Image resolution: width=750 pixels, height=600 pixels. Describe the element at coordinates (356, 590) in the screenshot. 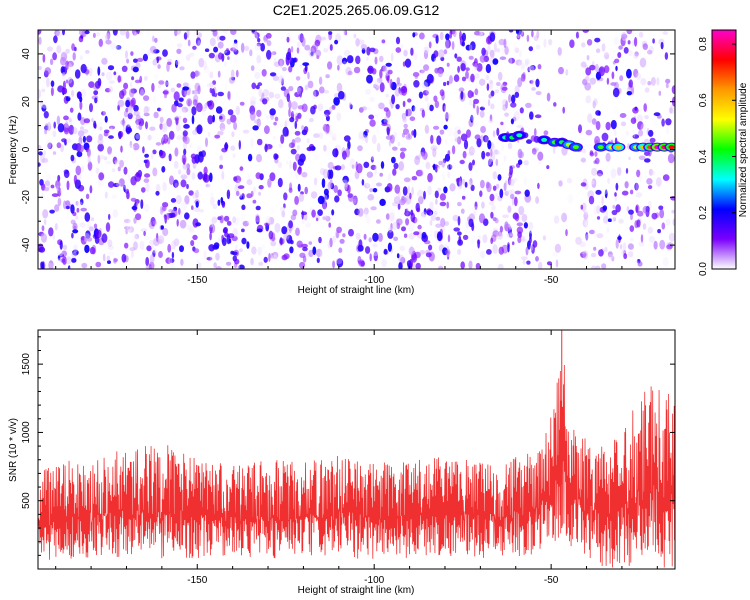

I see `snr-x-label: Height of straight line (km)` at that location.